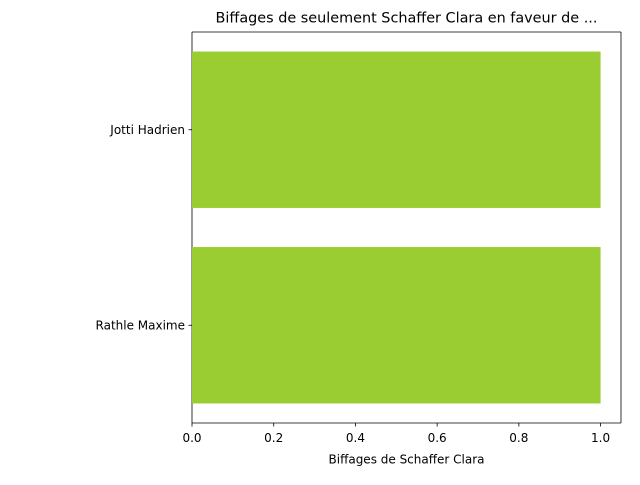 This screenshot has width=640, height=485. Describe the element at coordinates (600, 438) in the screenshot. I see `x-tick-label: 1.0` at that location.